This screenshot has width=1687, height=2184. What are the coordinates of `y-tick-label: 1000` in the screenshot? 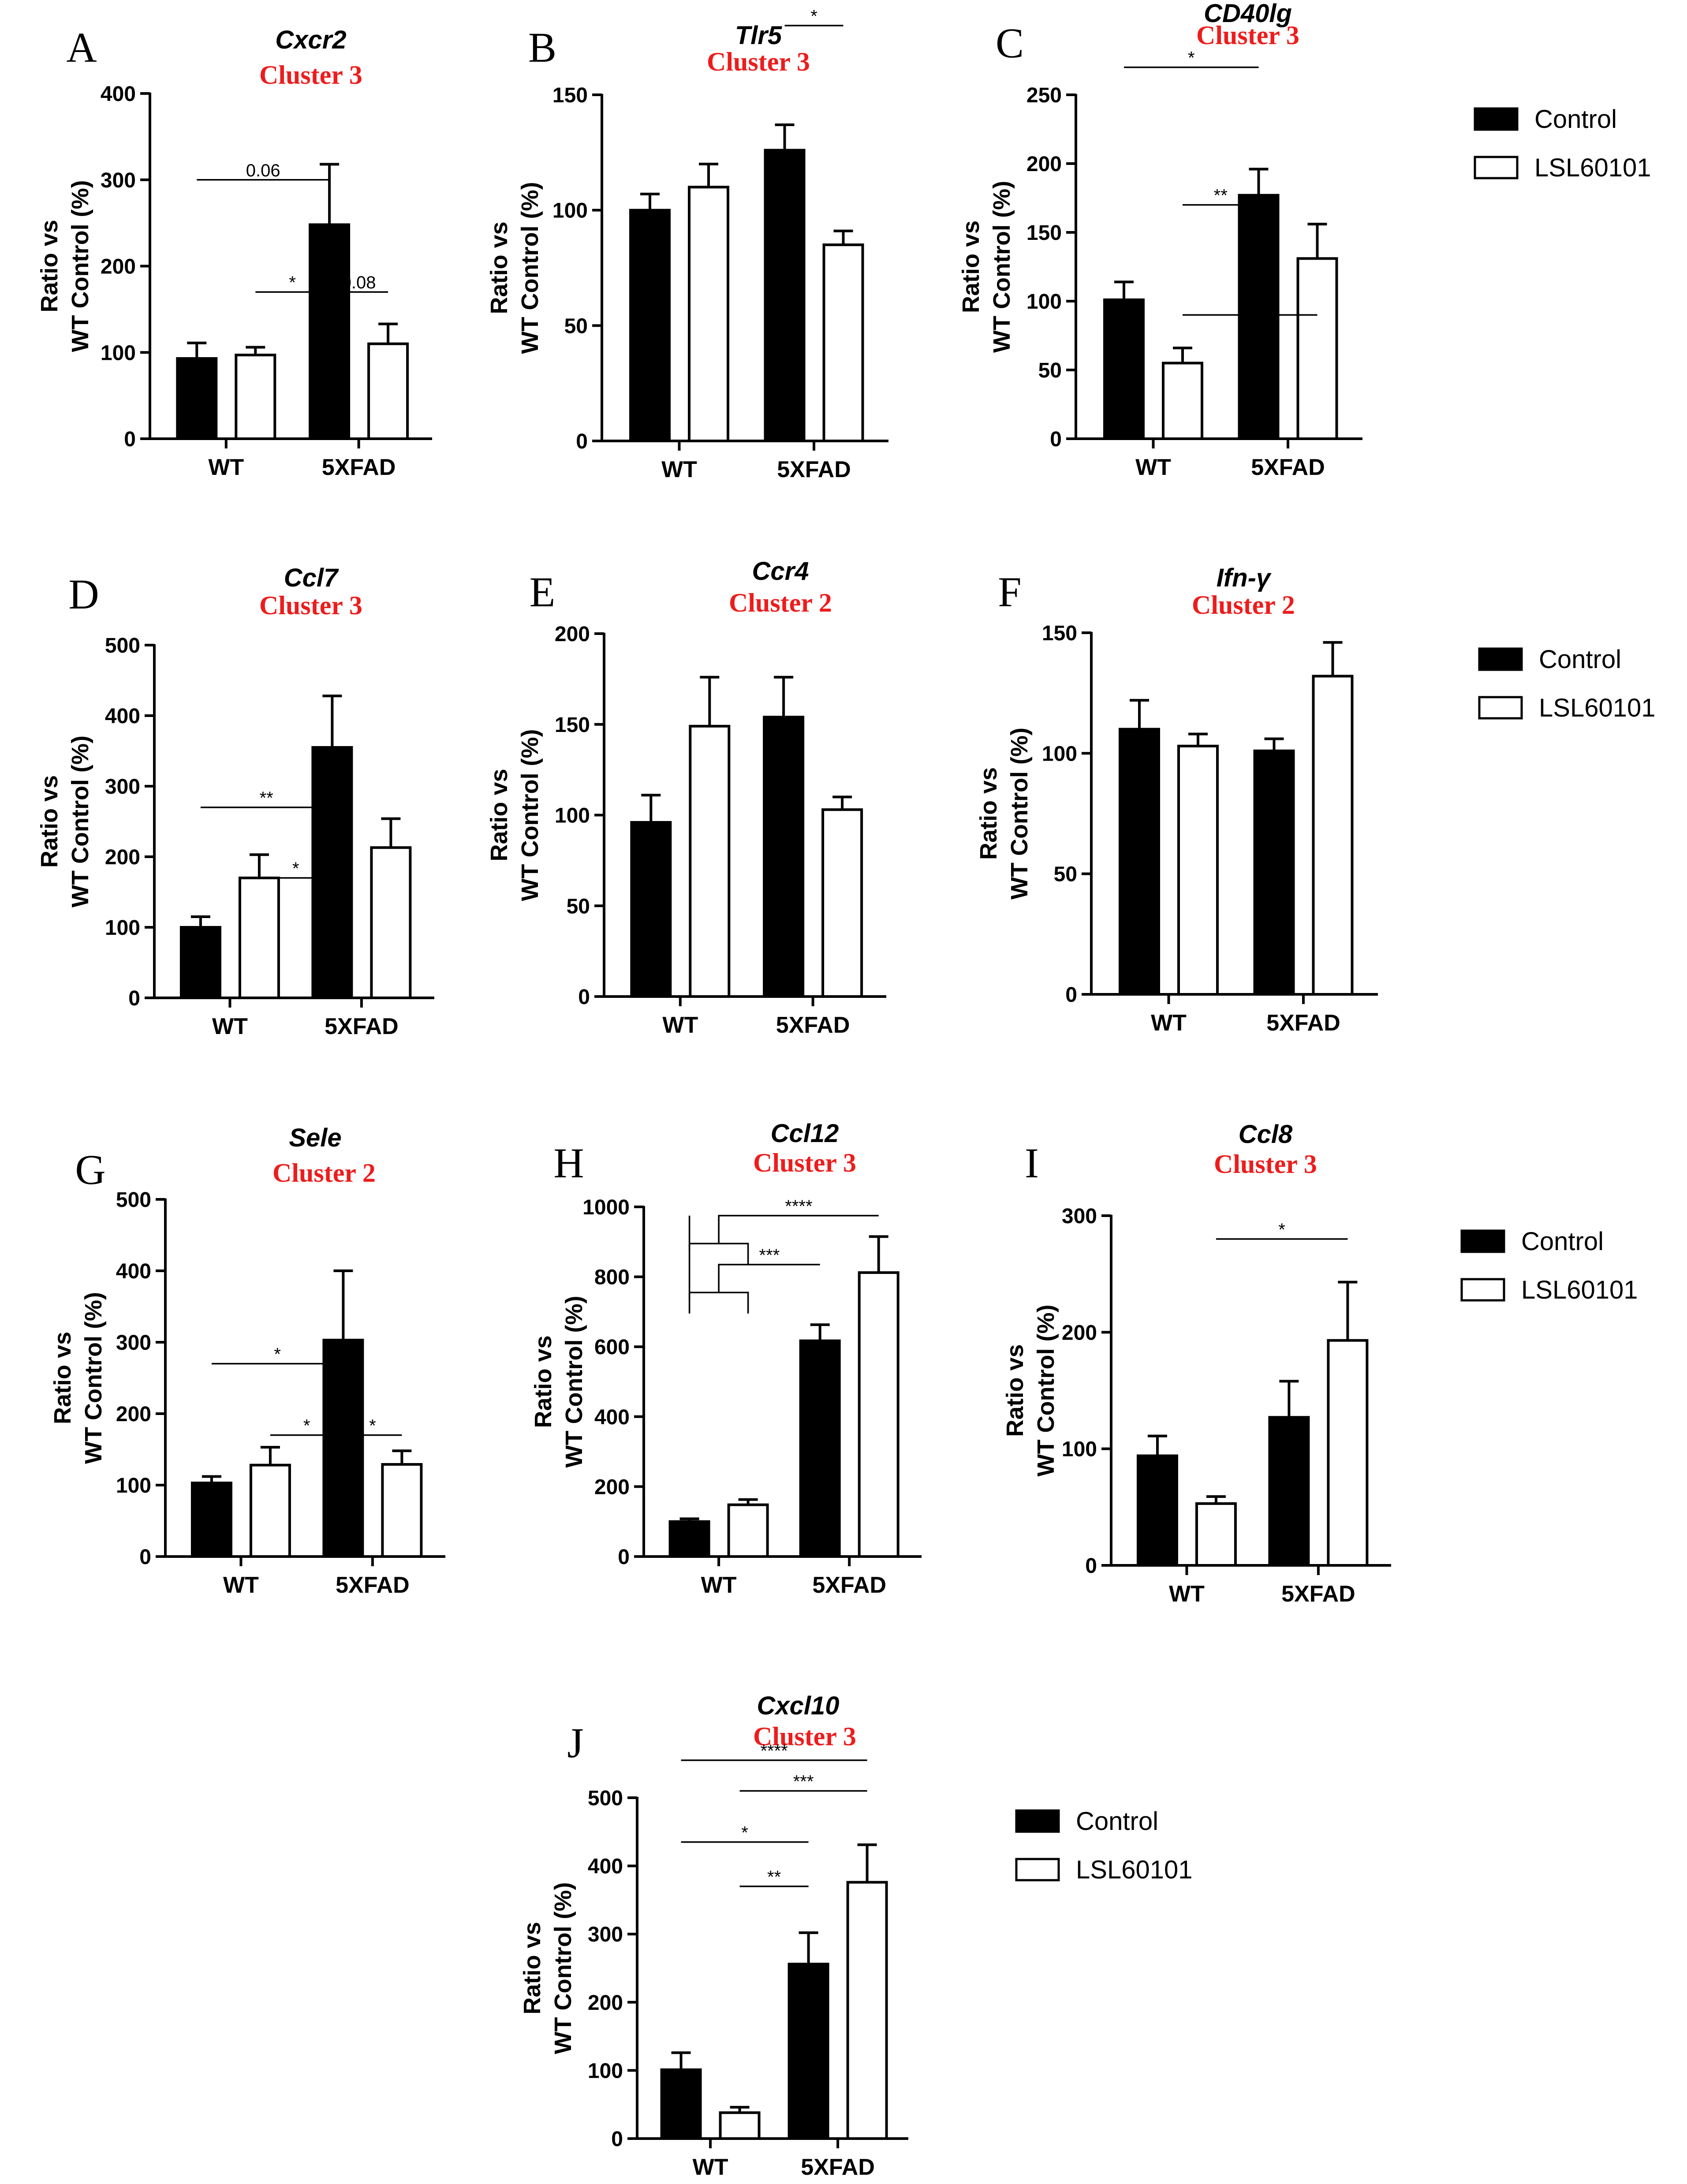 It's located at (606, 1207).